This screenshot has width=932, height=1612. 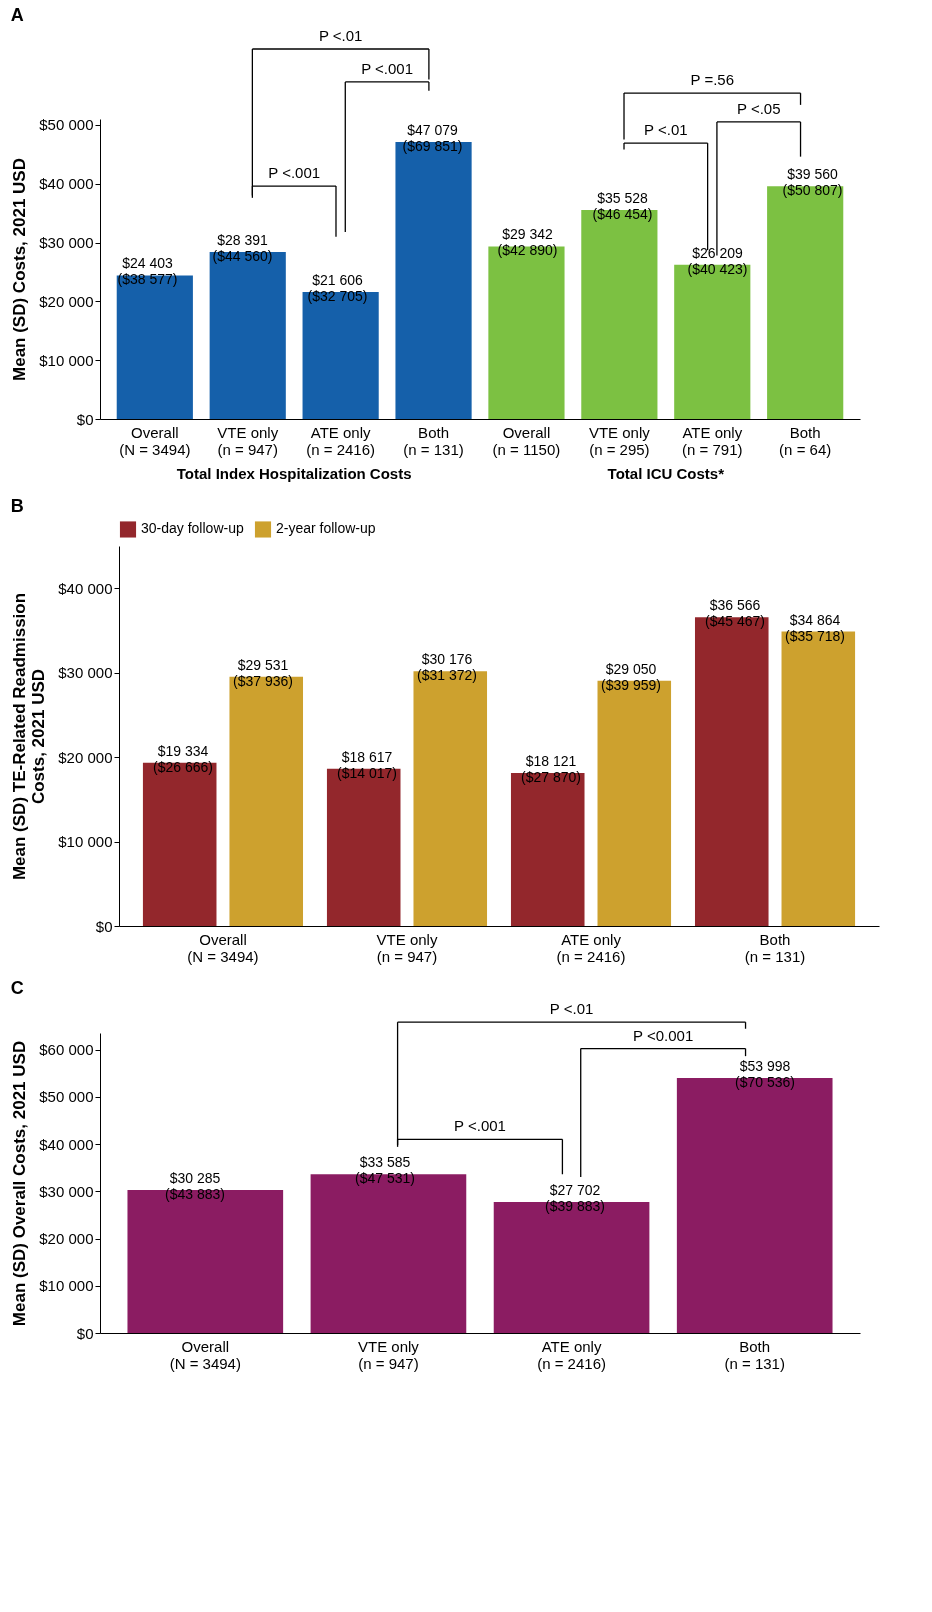 I want to click on legend-label: 2-year follow-up, so click(x=326, y=528).